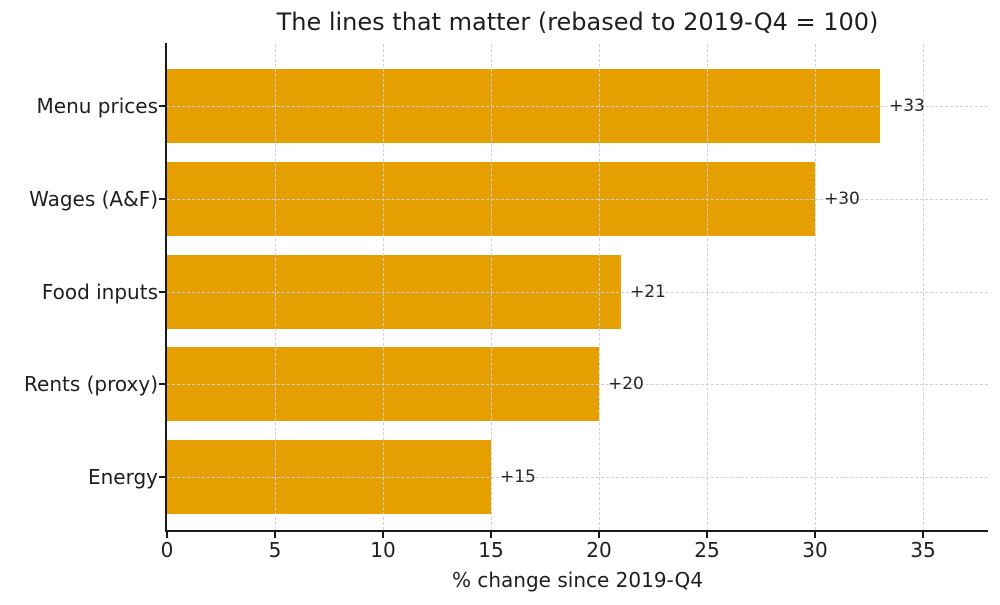  What do you see at coordinates (648, 292) in the screenshot?
I see `bar-value-label: +21` at bounding box center [648, 292].